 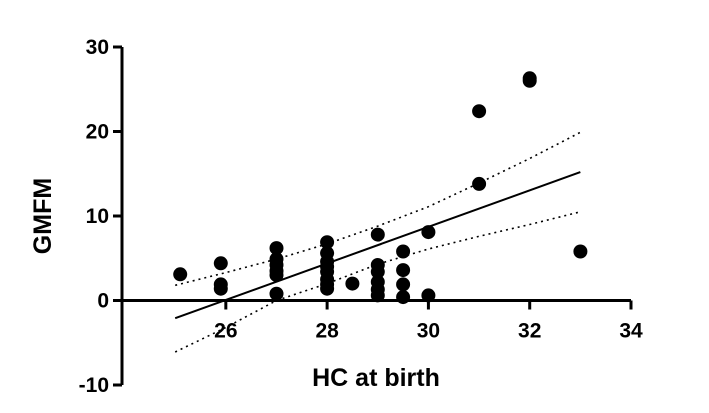 What do you see at coordinates (225, 331) in the screenshot?
I see `x-tick-label: 26` at bounding box center [225, 331].